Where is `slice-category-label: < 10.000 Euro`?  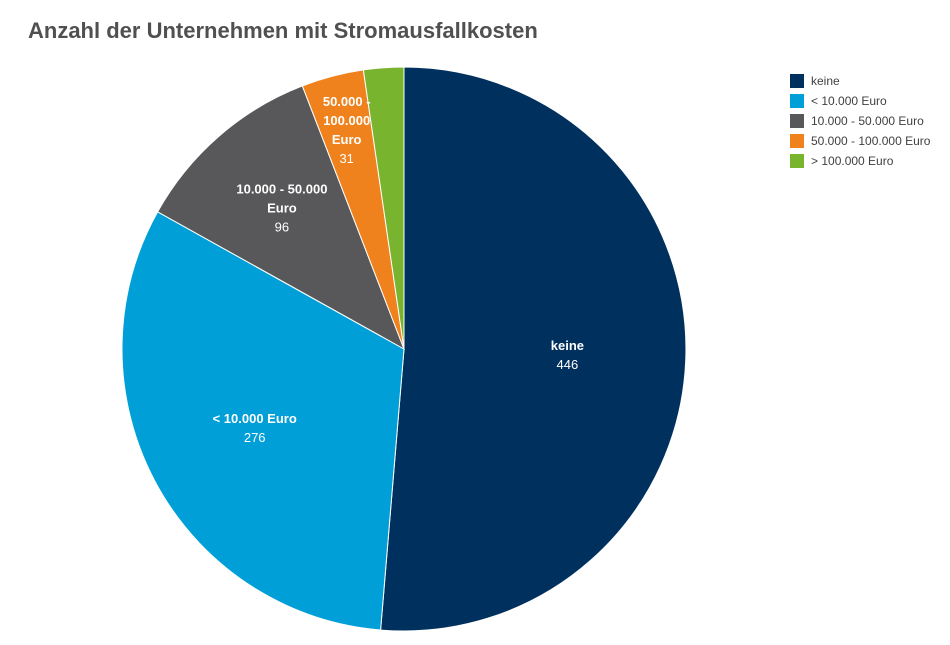
slice-category-label: < 10.000 Euro is located at coordinates (255, 418).